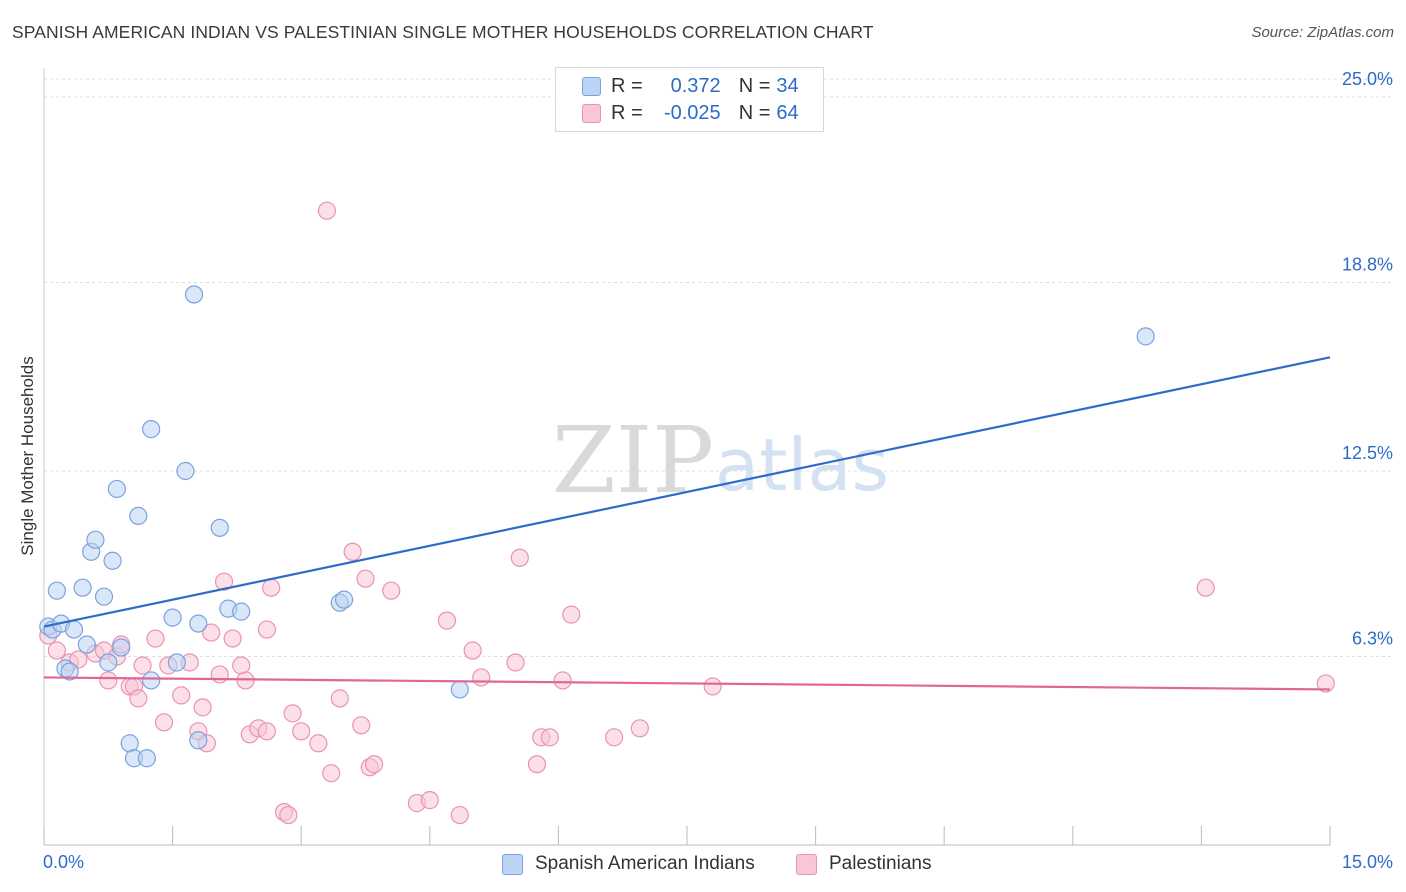 This screenshot has width=1406, height=892. Describe the element at coordinates (633, 460) in the screenshot. I see `watermark-zip: ZIP` at that location.